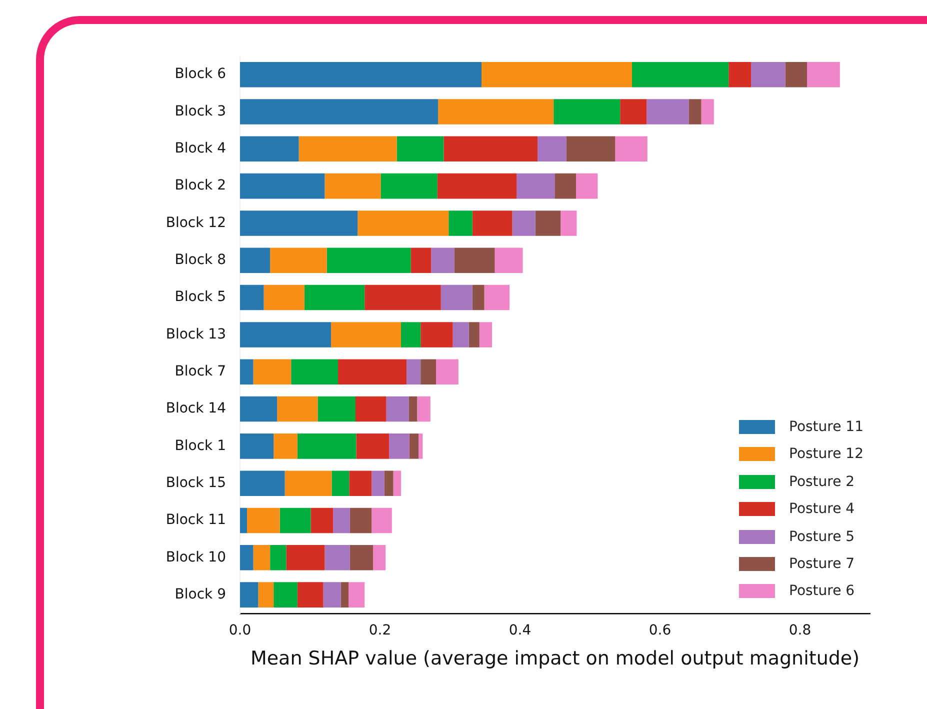 The width and height of the screenshot is (927, 709). Describe the element at coordinates (240, 630) in the screenshot. I see `x-tick-label: 0.0` at that location.